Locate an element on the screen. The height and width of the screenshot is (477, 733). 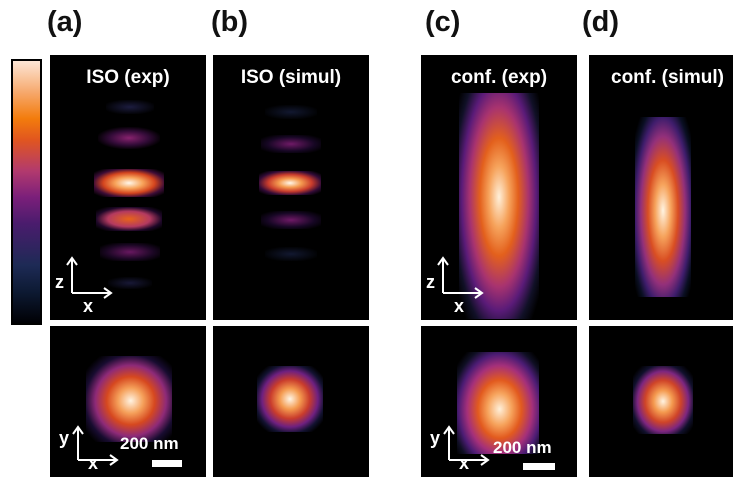
panel-d-xz: conf. (simul) is located at coordinates (661, 187).